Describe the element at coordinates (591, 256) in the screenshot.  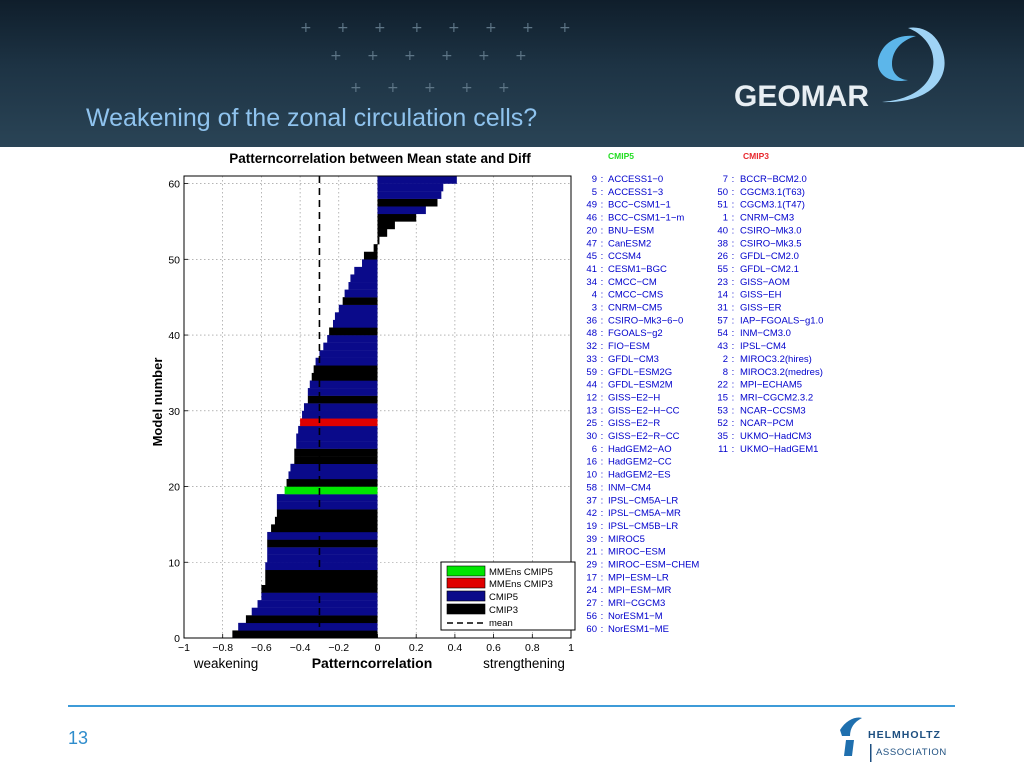
I see `model-number: 45` at that location.